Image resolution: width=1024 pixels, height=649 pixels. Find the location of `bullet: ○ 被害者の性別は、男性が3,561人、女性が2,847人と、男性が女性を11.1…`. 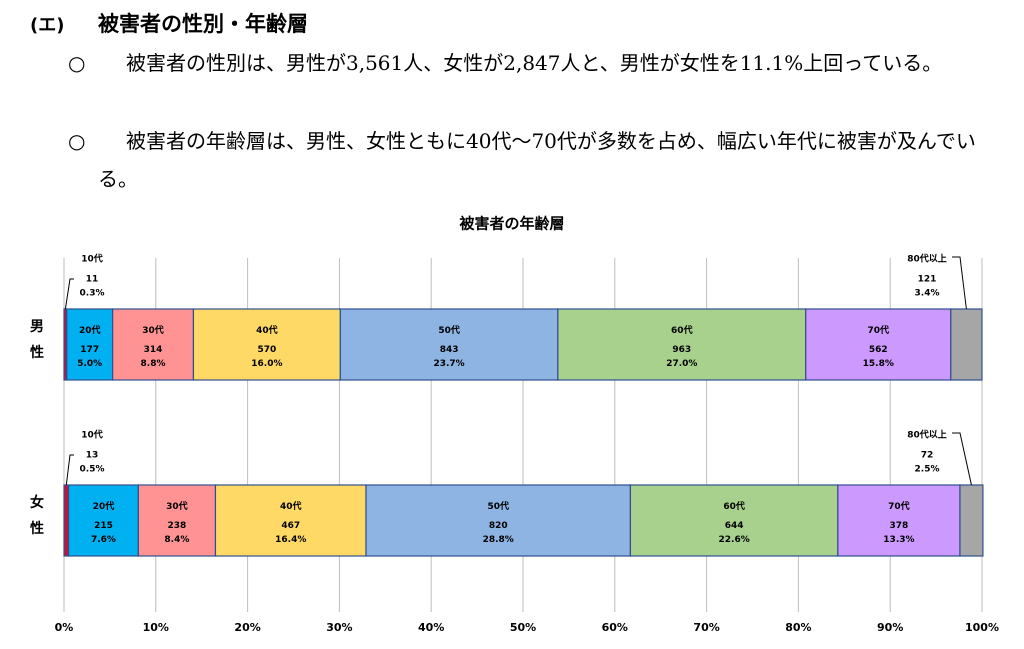

bullet: ○ 被害者の性別は、男性が3,561人、女性が2,847人と、男性が女性を11.1… is located at coordinates (540, 63).